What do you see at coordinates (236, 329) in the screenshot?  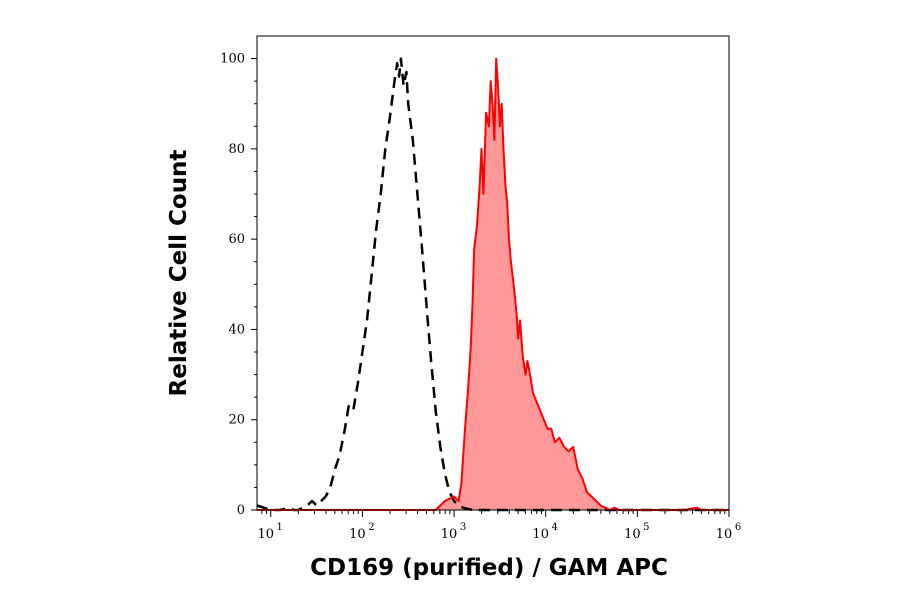 I see `y-tick-label: 40` at bounding box center [236, 329].